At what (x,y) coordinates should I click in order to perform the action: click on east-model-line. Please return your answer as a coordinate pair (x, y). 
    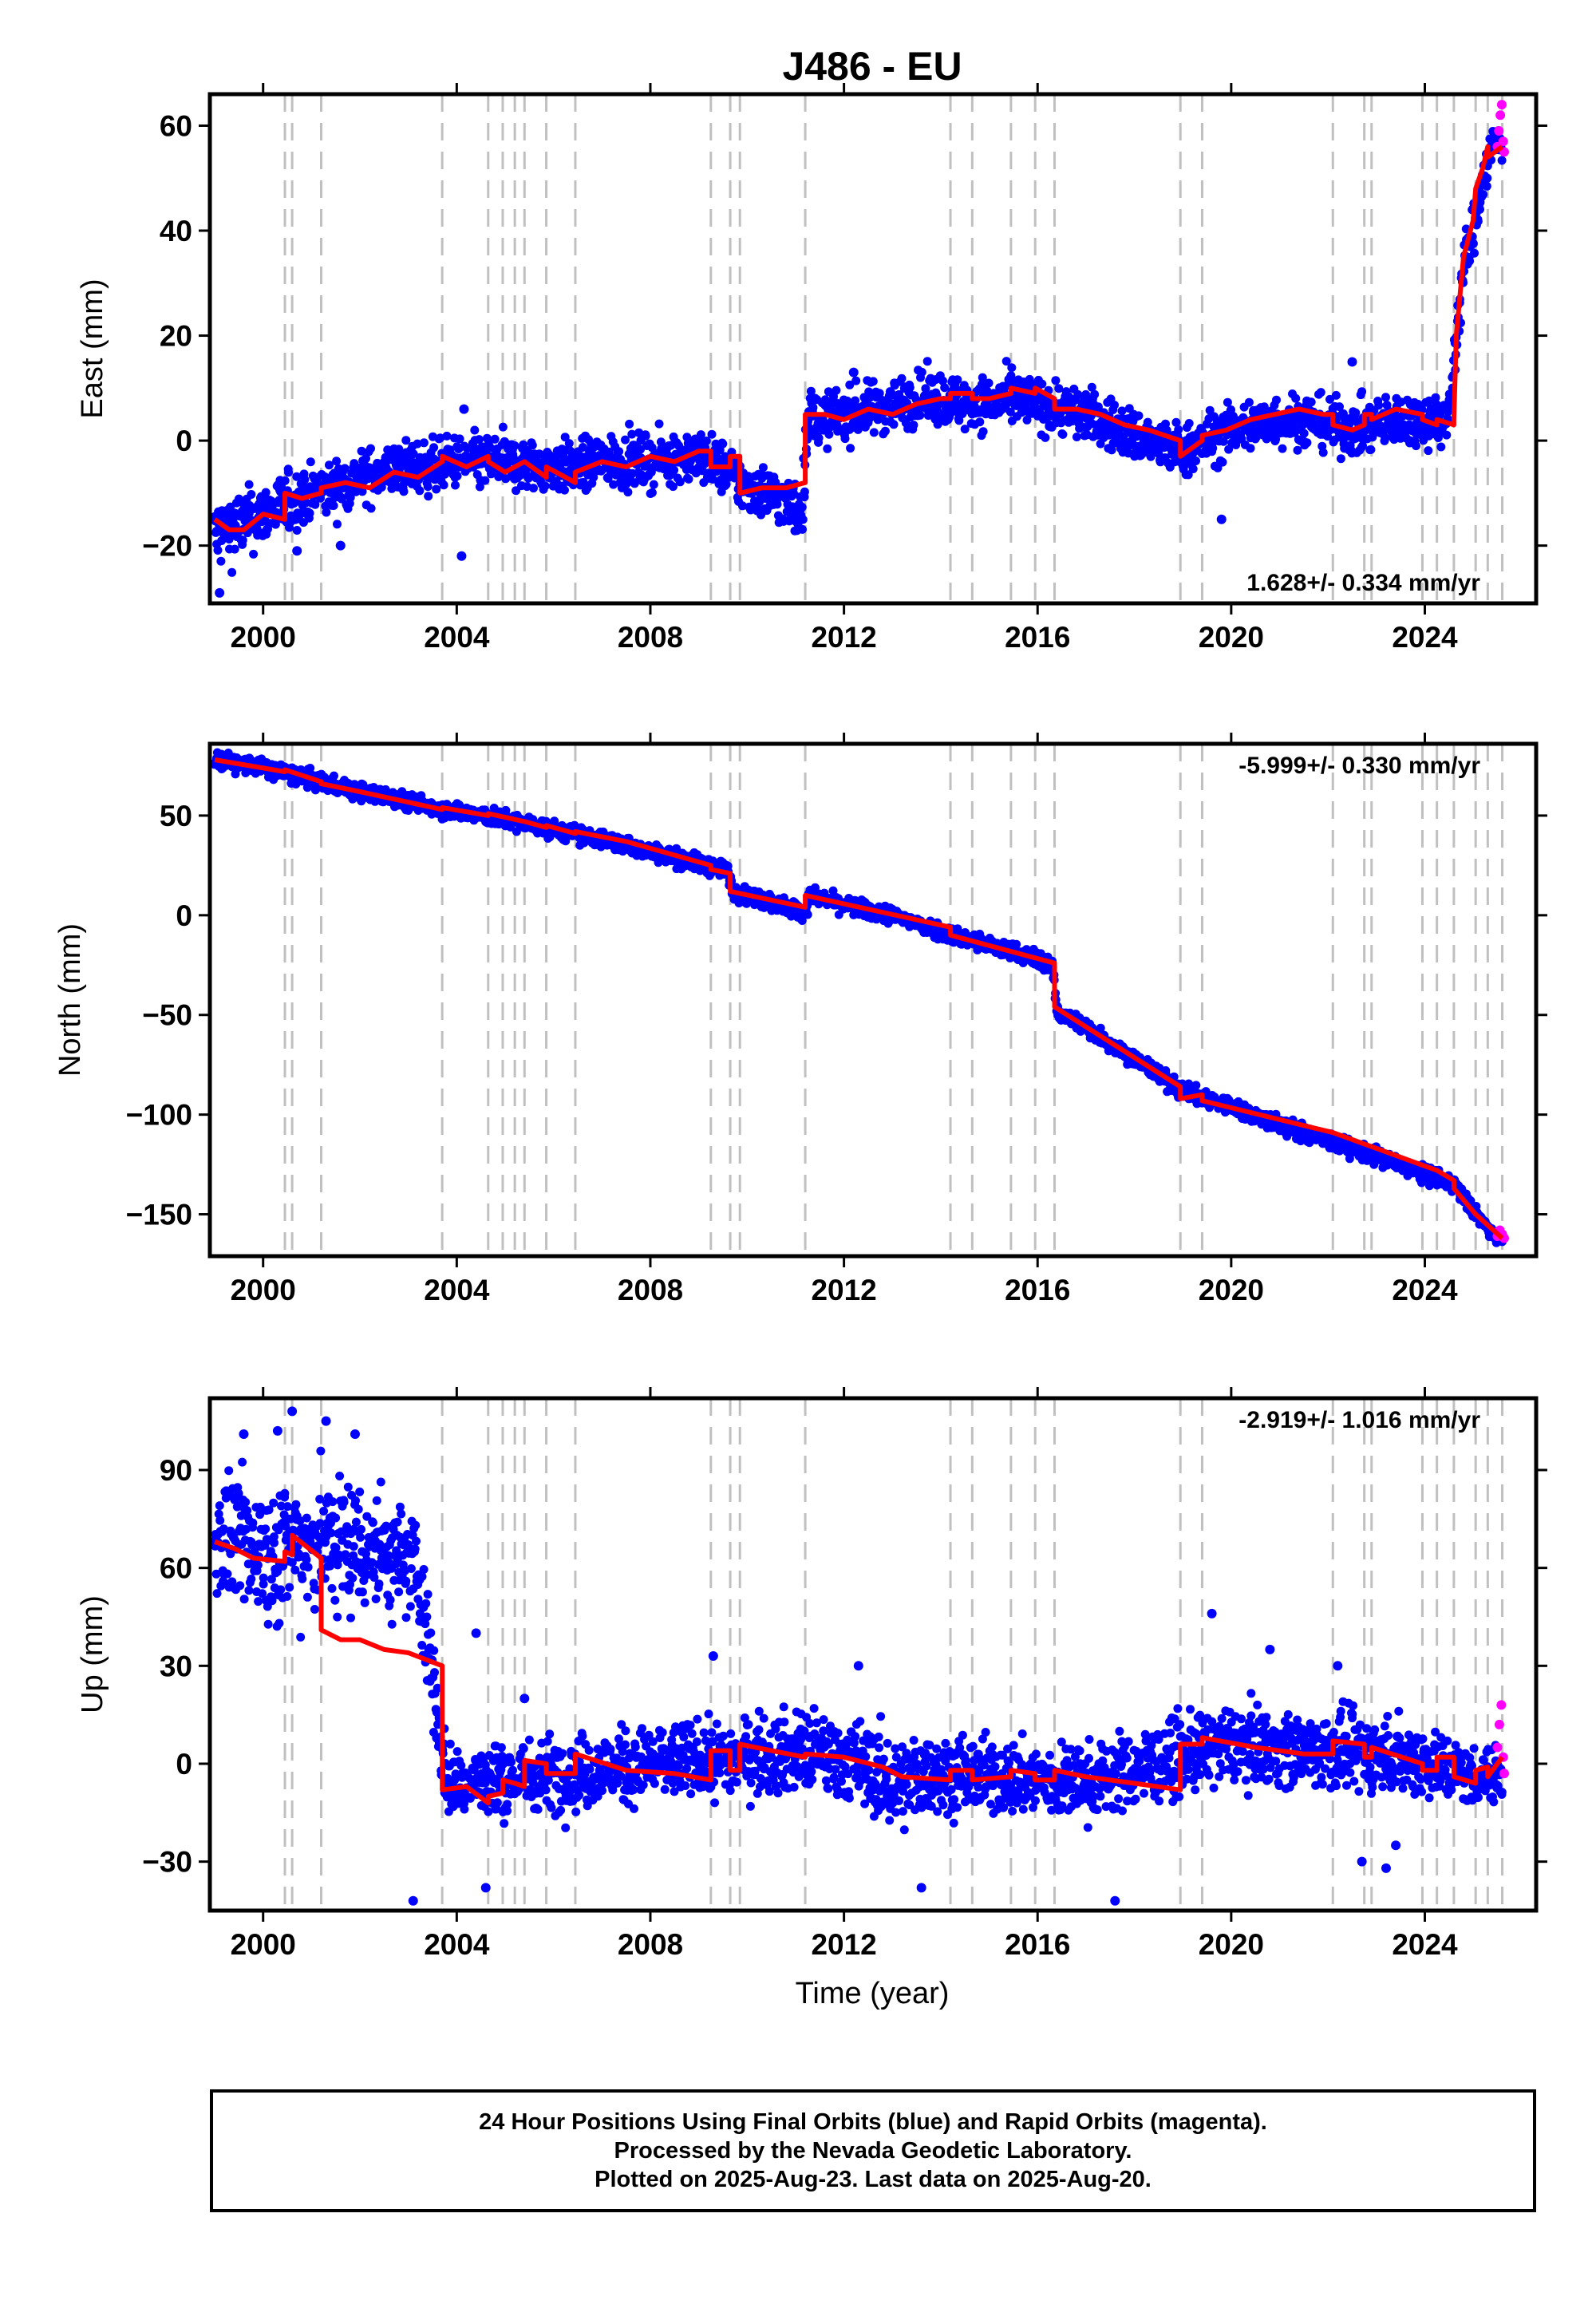
    Looking at the image, I should click on (858, 338).